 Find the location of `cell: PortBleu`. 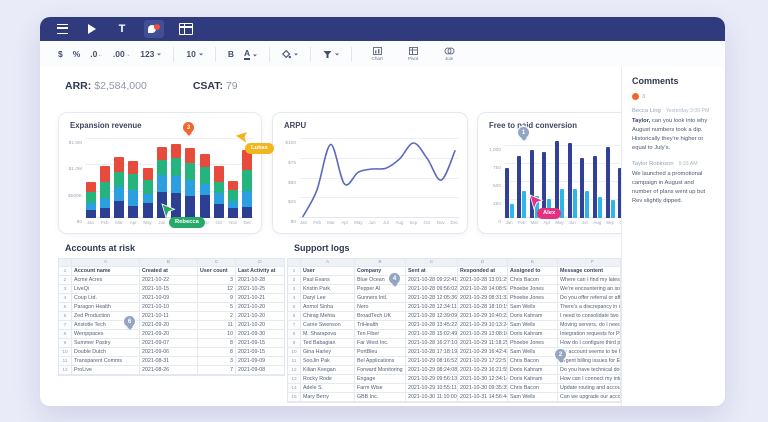

cell: PortBleu is located at coordinates (380, 352).